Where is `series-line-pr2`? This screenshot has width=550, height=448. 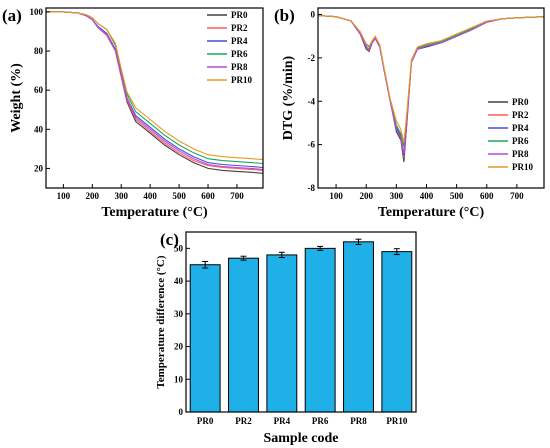
series-line-pr2 is located at coordinates (431, 86).